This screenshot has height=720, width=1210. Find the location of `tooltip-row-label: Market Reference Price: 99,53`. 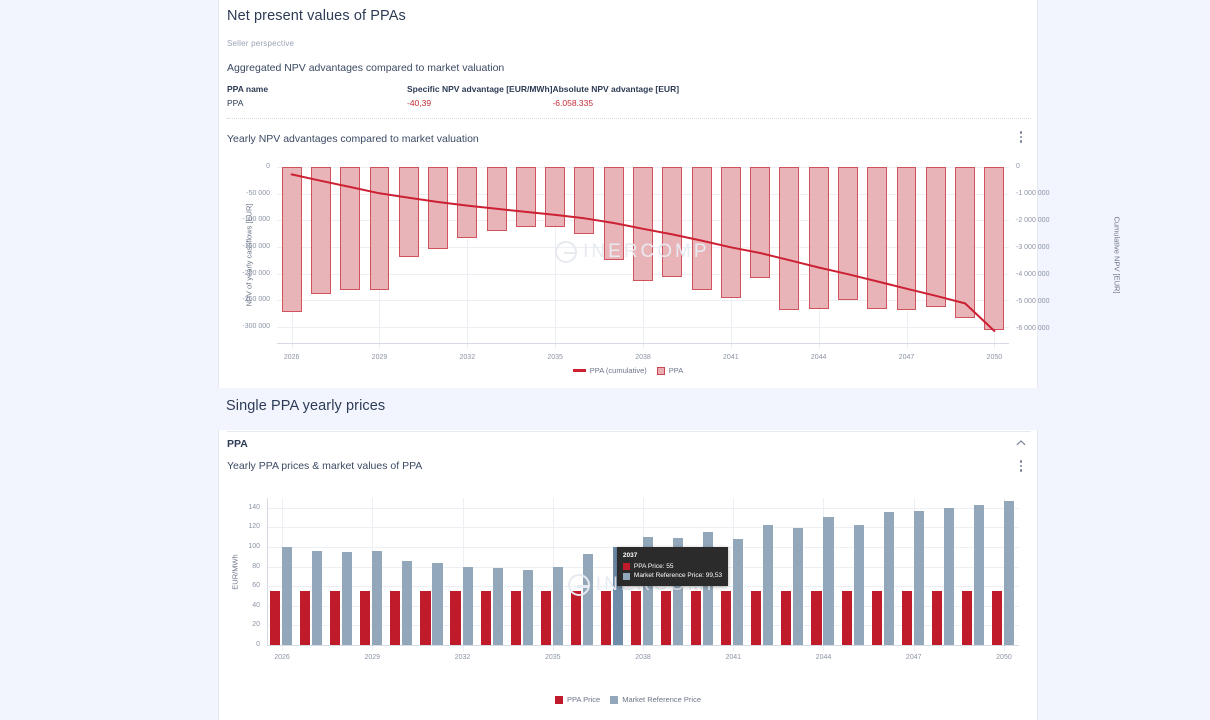

tooltip-row-label: Market Reference Price: 99,53 is located at coordinates (678, 576).